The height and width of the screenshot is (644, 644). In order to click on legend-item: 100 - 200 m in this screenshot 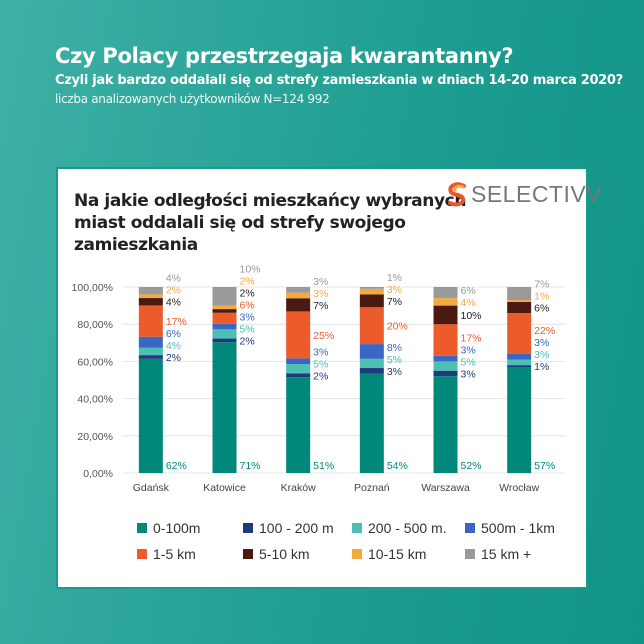, I will do `click(288, 528)`.